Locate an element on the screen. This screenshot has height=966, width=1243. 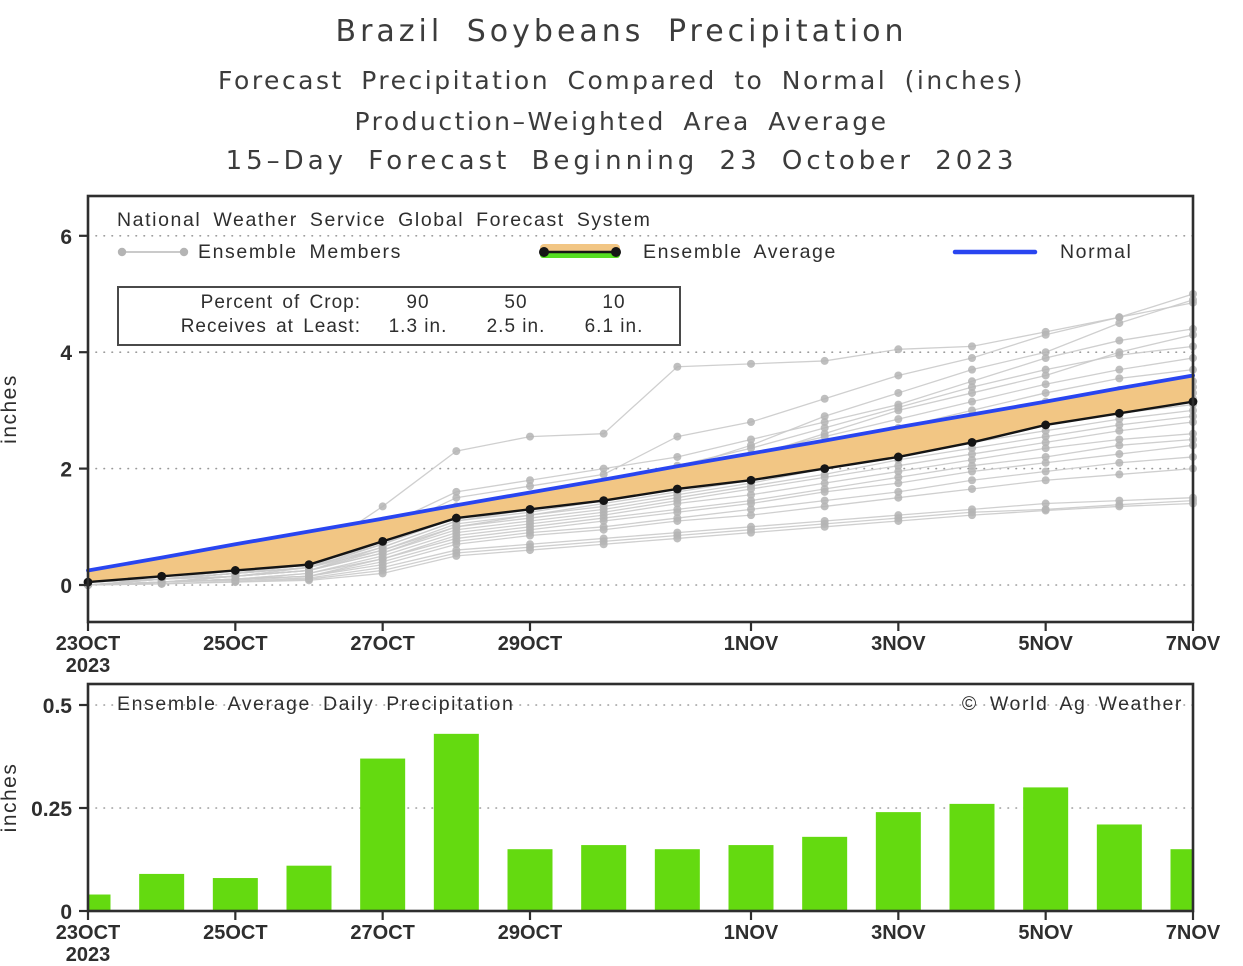
x-tick-label: 23OCT is located at coordinates (88, 933).